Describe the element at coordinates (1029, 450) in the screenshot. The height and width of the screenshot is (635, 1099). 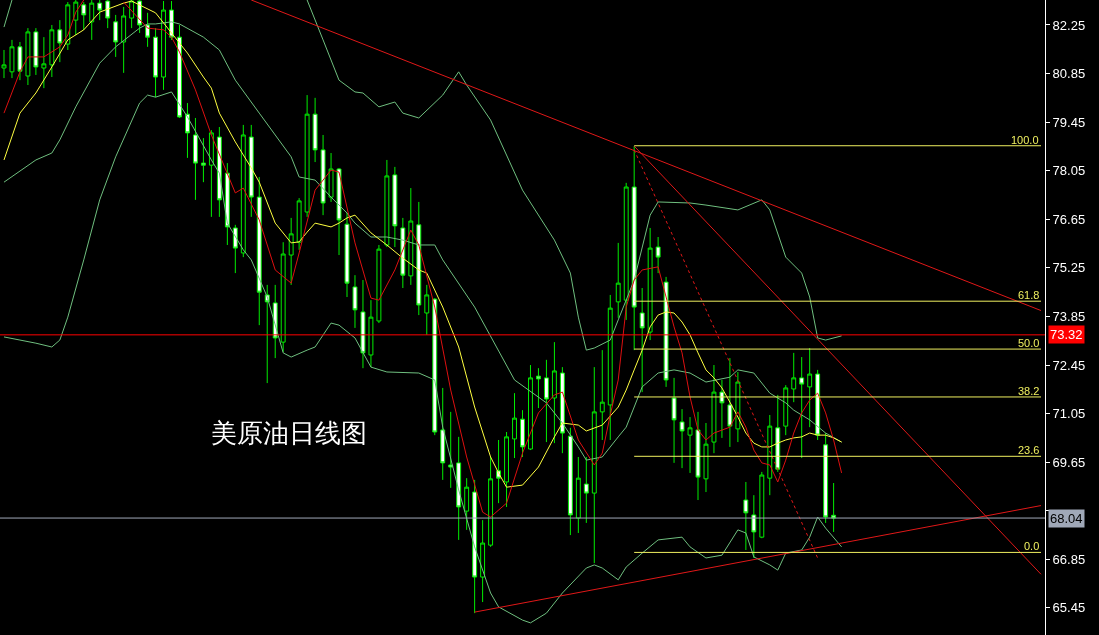
I see `series-label: 23.6` at that location.